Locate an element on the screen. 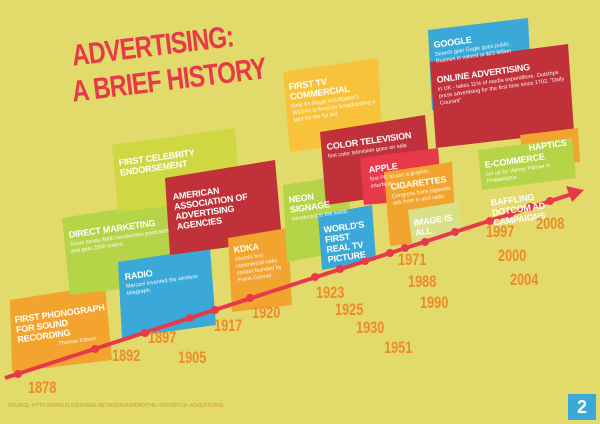  year: 2008 is located at coordinates (550, 223).